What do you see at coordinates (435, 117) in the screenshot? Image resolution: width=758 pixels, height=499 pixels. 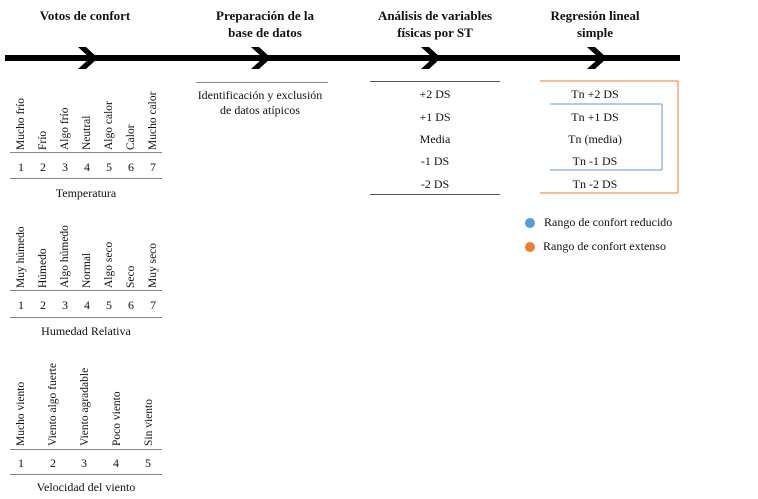 I see `ds-item-2: +1 DS` at bounding box center [435, 117].